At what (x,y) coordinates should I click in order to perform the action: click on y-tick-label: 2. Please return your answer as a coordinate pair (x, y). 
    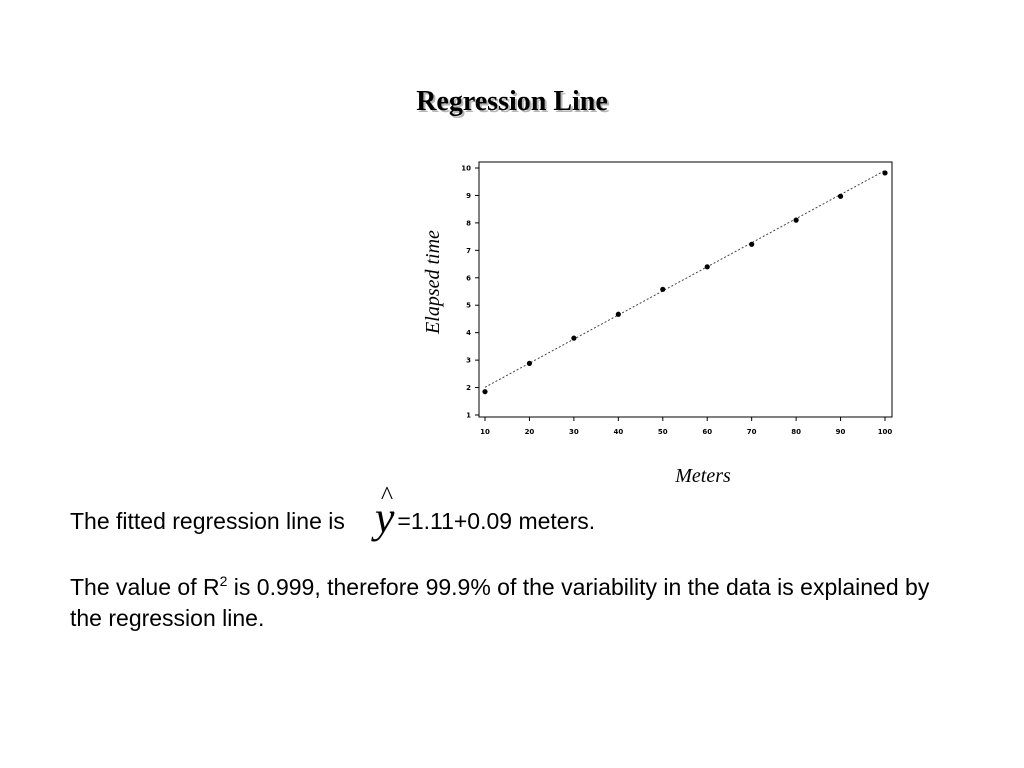
    Looking at the image, I should click on (468, 388).